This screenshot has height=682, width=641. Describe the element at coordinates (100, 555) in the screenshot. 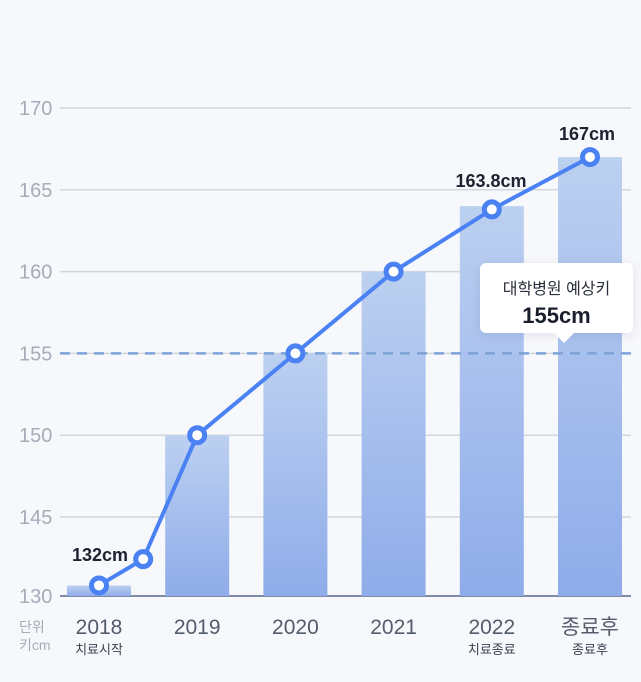

I see `data-label: 132cm` at that location.